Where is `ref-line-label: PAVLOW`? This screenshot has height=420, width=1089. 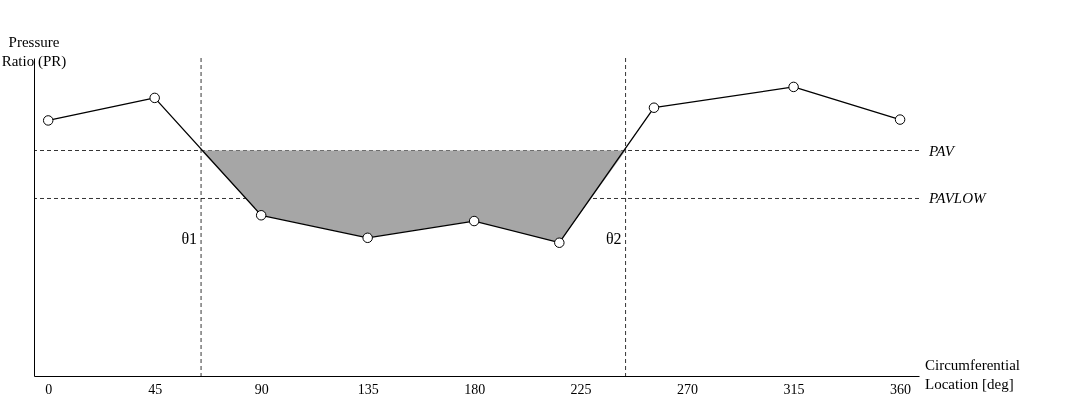
ref-line-label: PAVLOW is located at coordinates (957, 198).